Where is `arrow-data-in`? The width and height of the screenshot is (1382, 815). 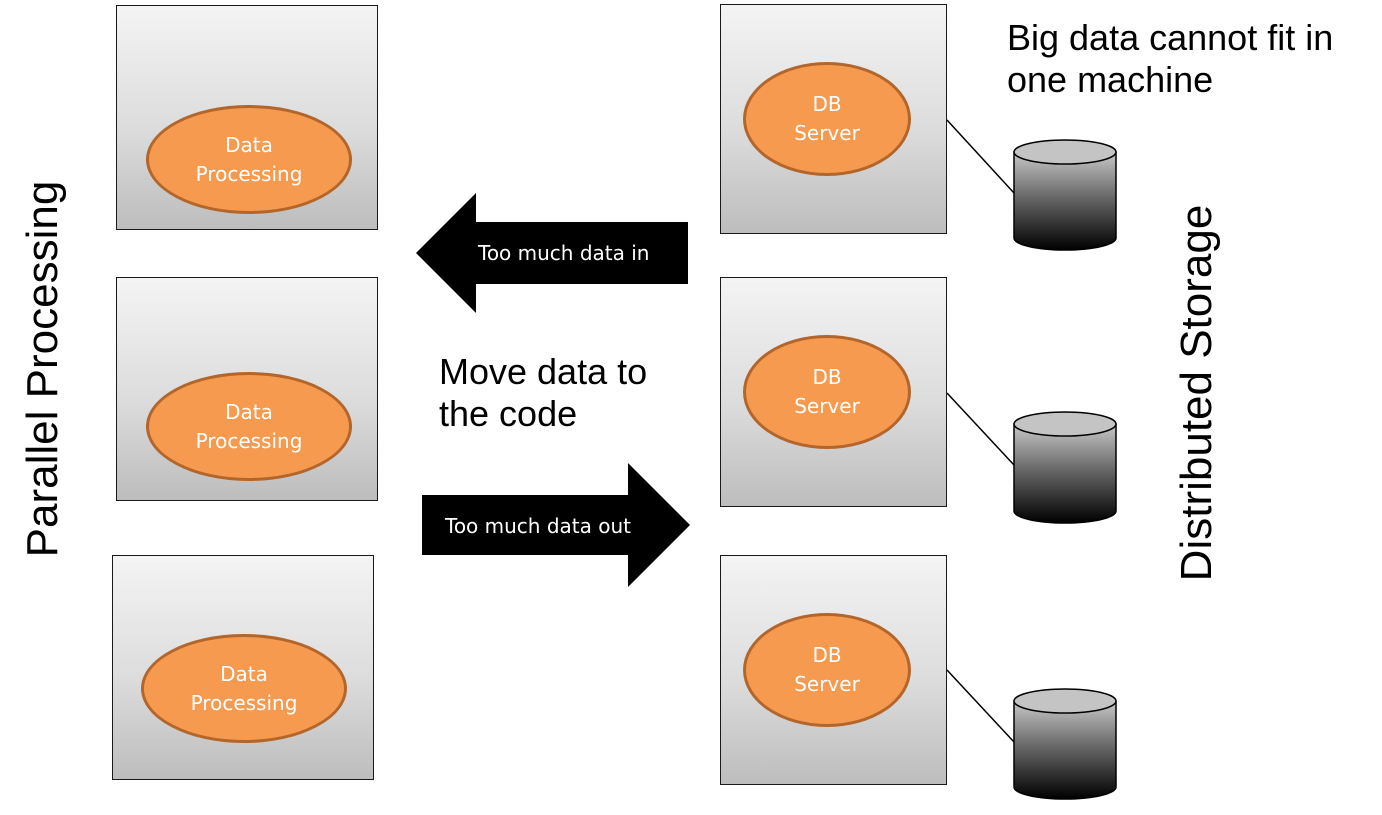 arrow-data-in is located at coordinates (552, 253).